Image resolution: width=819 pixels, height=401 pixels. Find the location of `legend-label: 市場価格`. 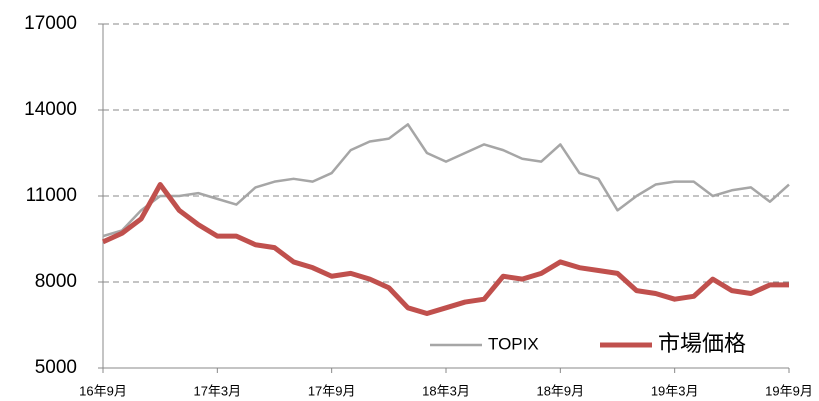

legend-label: 市場価格 is located at coordinates (702, 343).